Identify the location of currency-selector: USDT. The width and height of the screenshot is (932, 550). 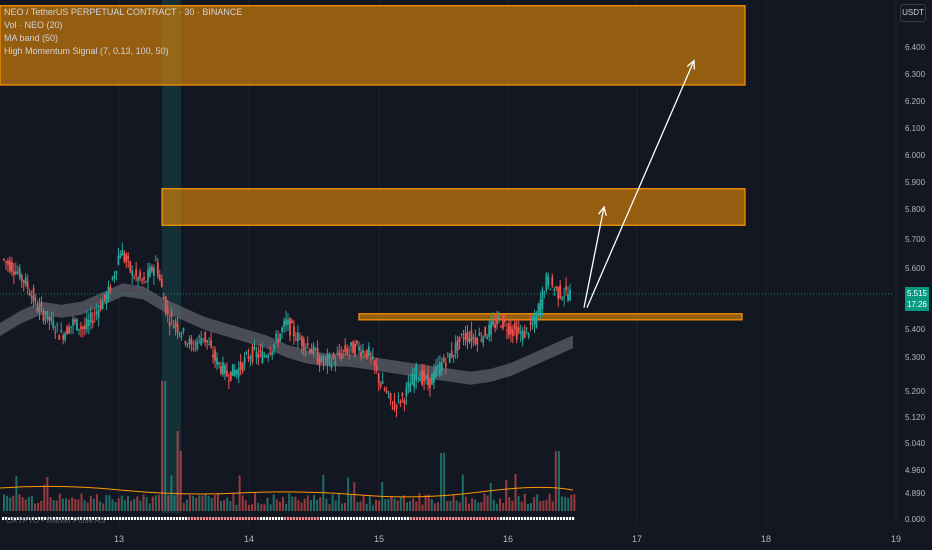
(913, 13).